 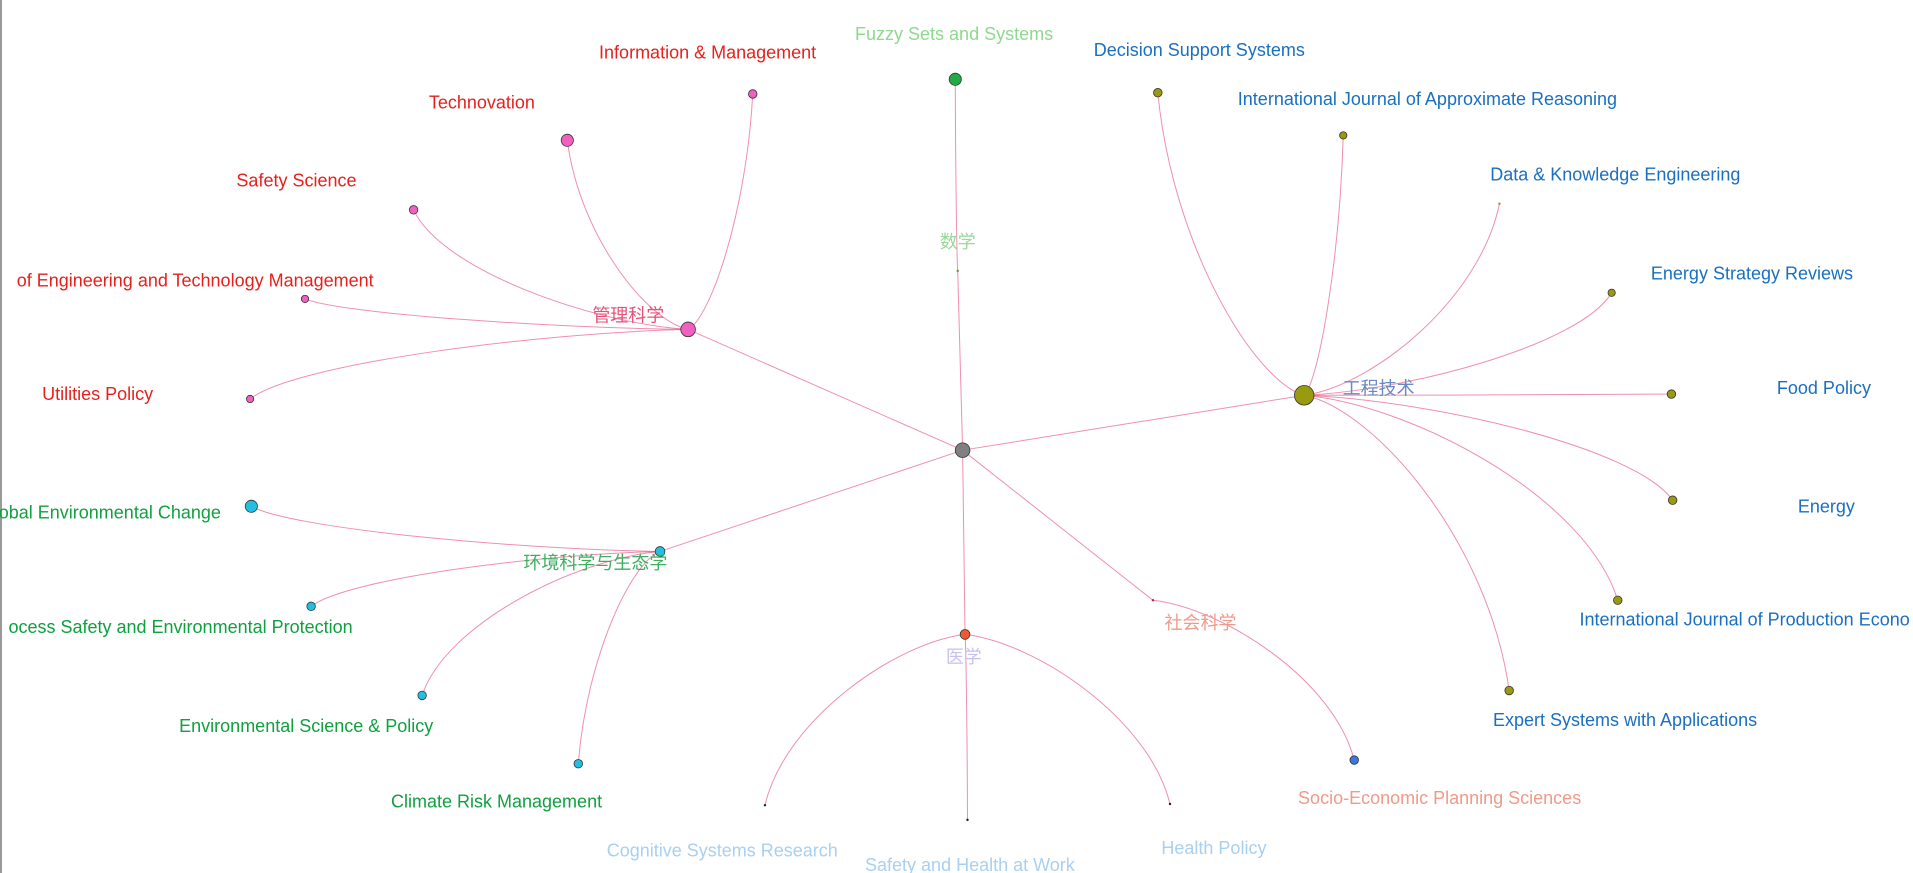 What do you see at coordinates (958, 242) in the screenshot?
I see `category-label: 数学` at bounding box center [958, 242].